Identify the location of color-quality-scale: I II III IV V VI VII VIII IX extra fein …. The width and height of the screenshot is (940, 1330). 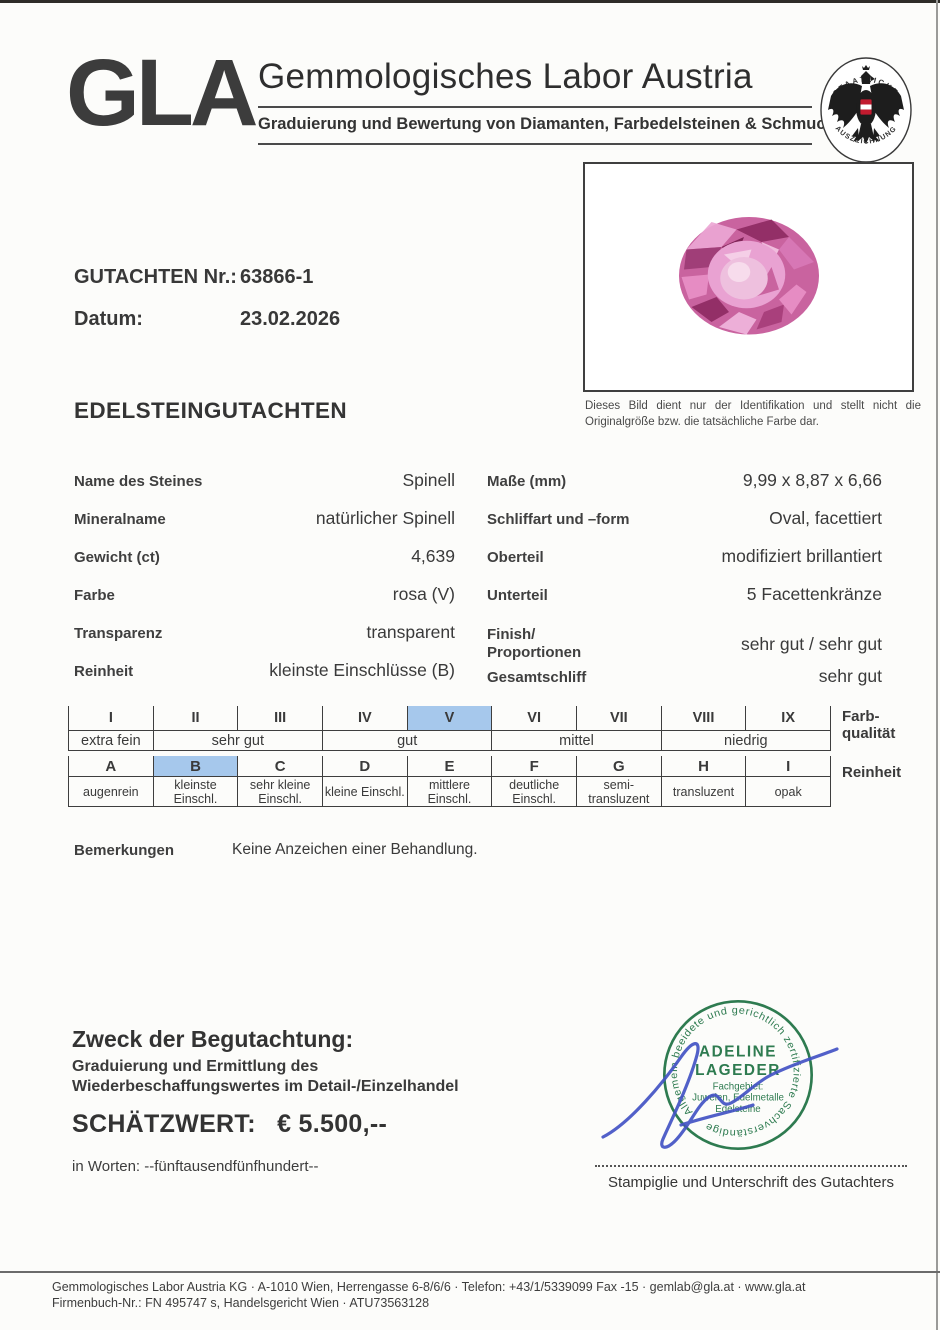
(449, 756).